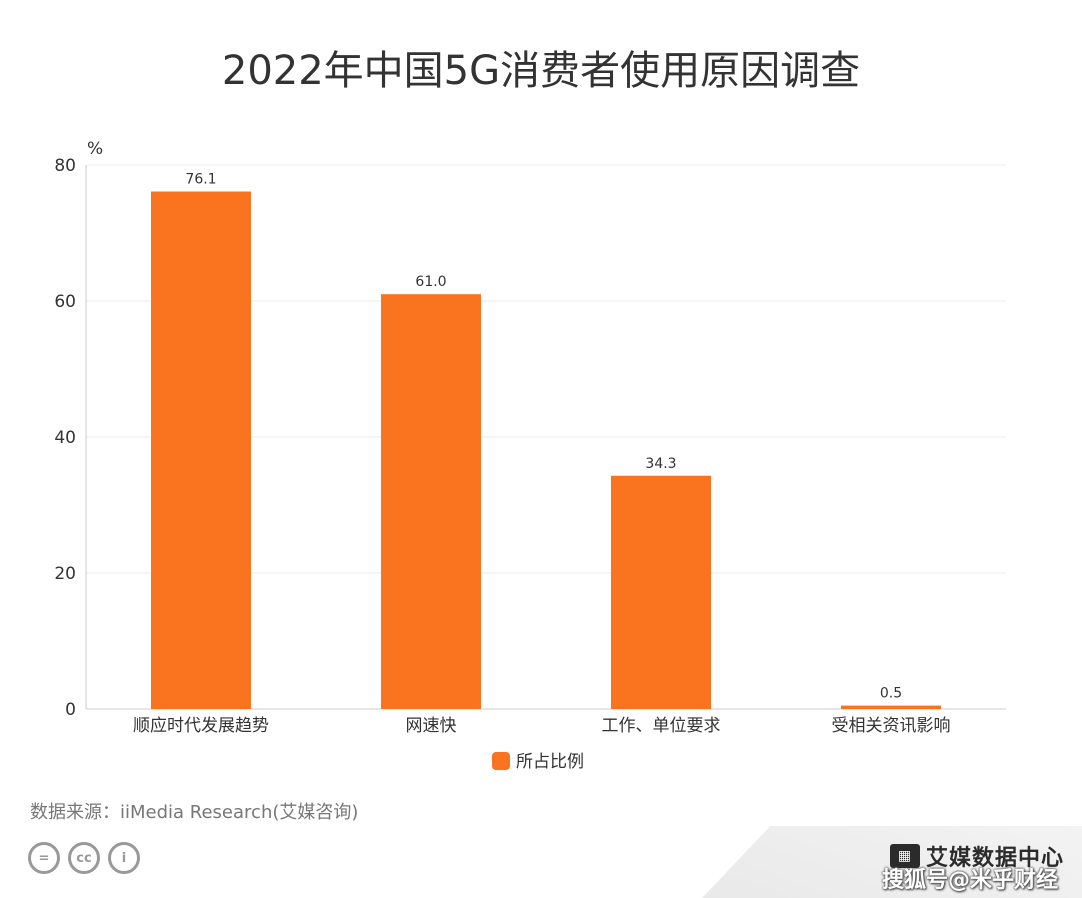  I want to click on person-icon: i, so click(124, 858).